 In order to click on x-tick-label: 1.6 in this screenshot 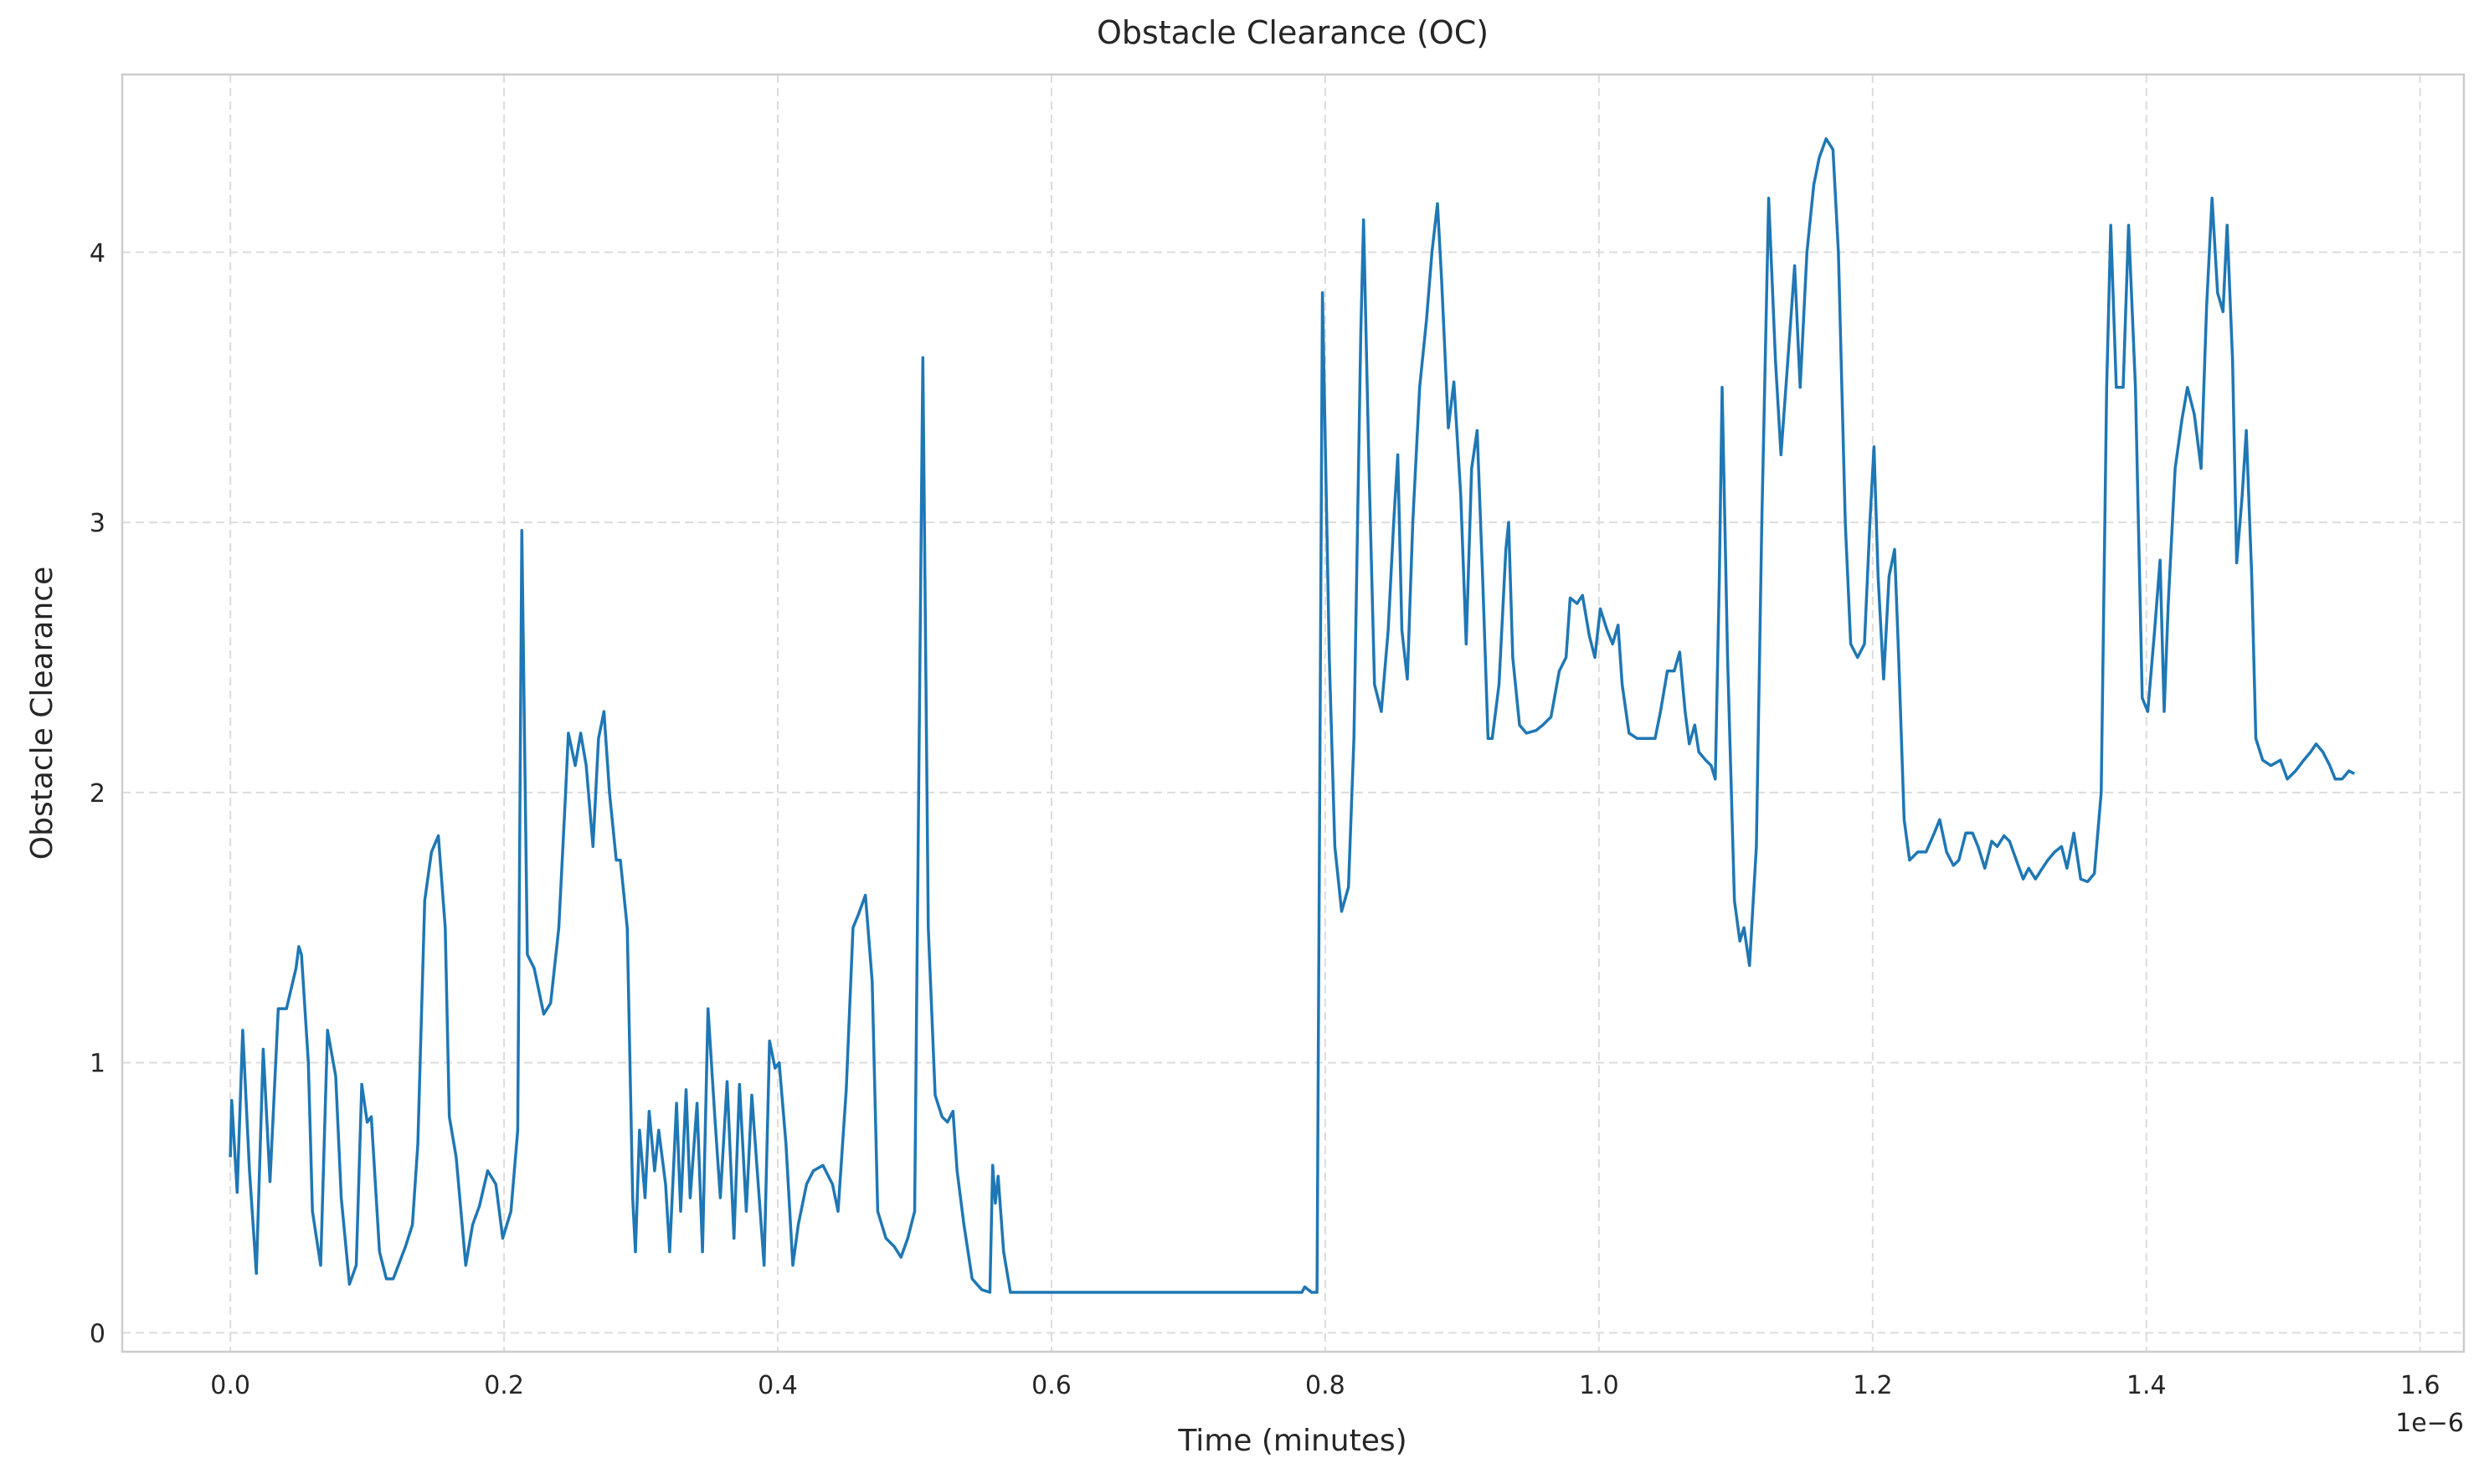, I will do `click(2420, 1386)`.